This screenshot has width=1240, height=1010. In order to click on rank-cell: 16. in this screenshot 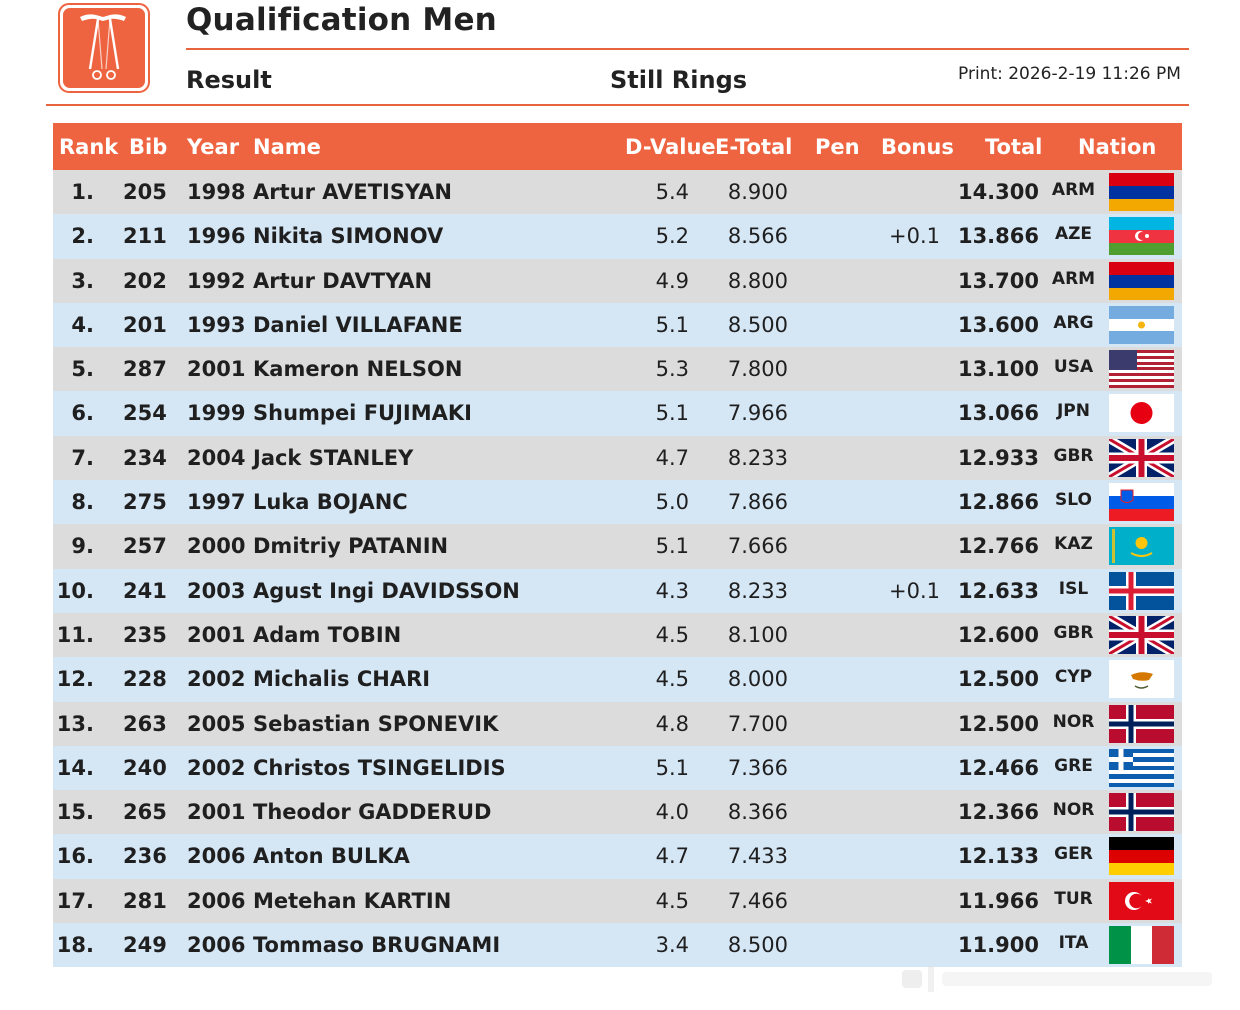, I will do `click(75, 856)`.